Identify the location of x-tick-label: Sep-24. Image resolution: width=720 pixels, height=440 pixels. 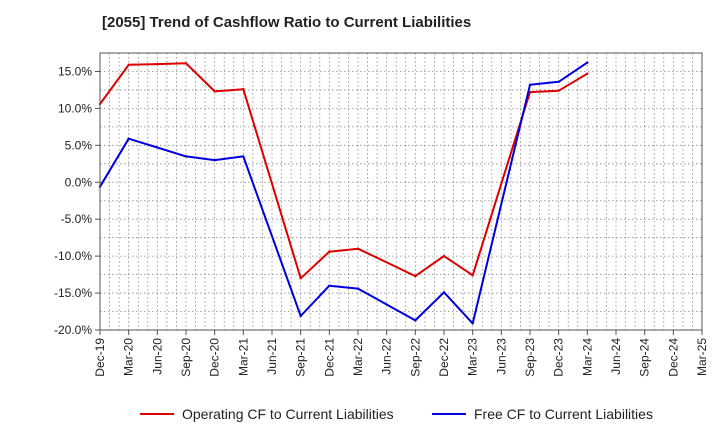
(645, 357).